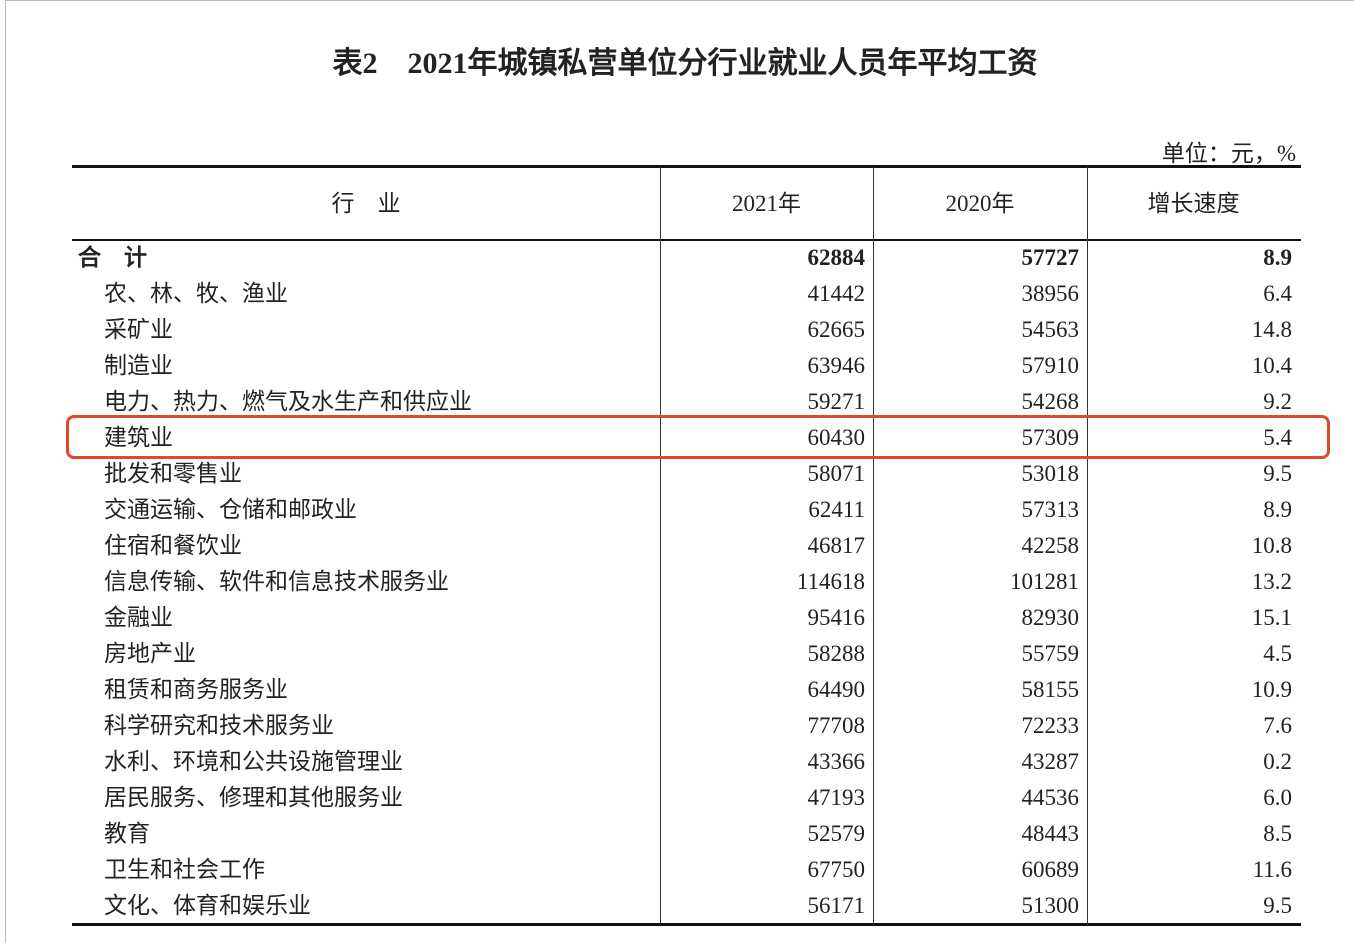 This screenshot has height=943, width=1354. Describe the element at coordinates (1277, 761) in the screenshot. I see `value-cell: 0.2` at that location.